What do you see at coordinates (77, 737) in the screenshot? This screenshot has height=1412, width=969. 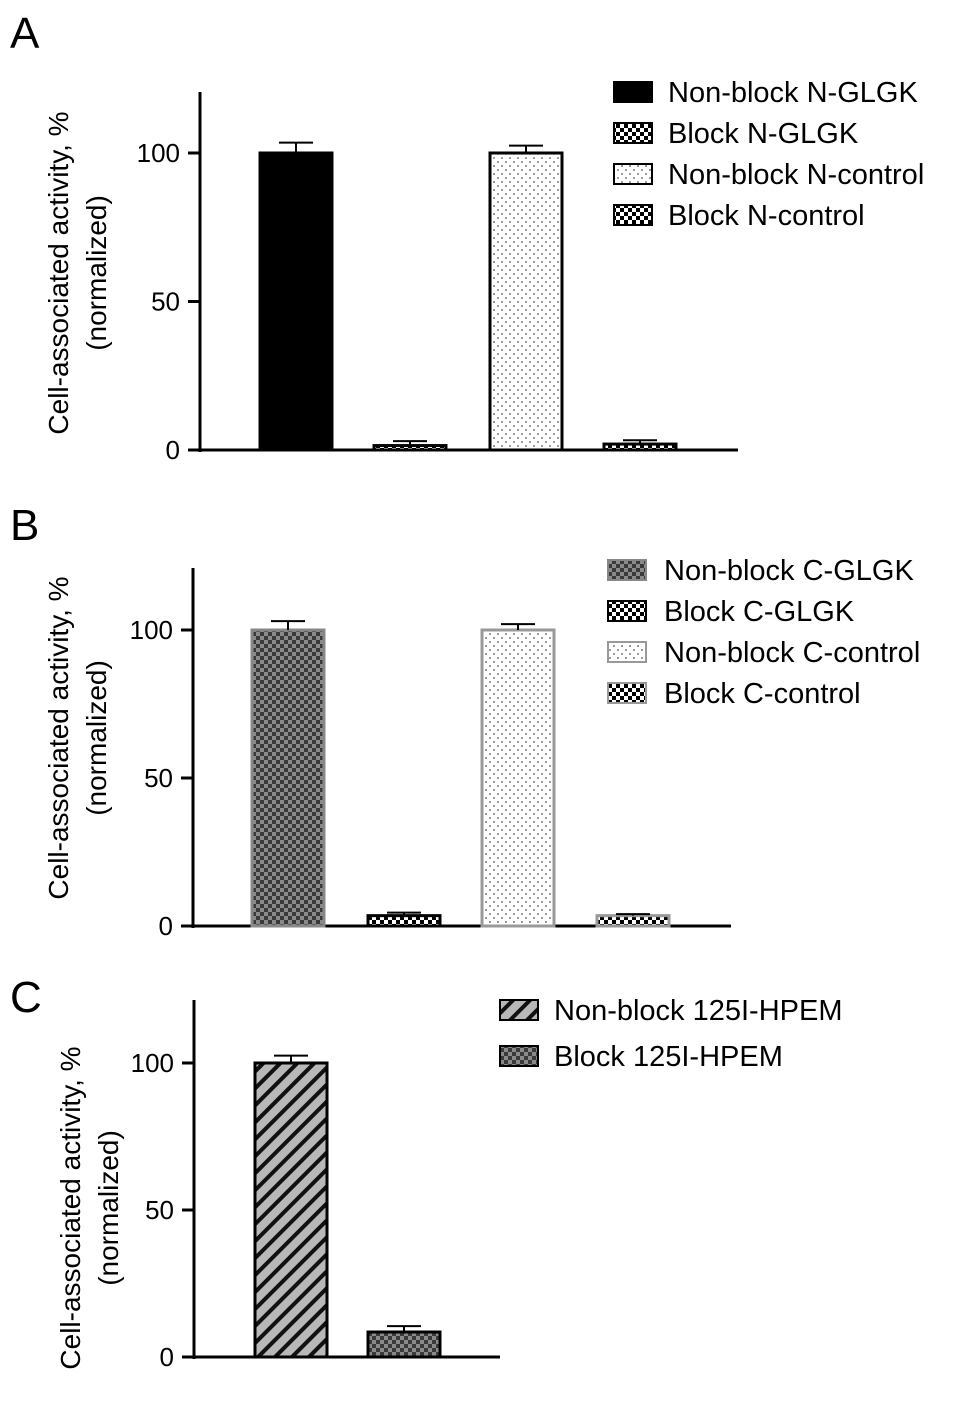 I see `panel-b-ylabel: Cell-associated activity, % (normalized)` at bounding box center [77, 737].